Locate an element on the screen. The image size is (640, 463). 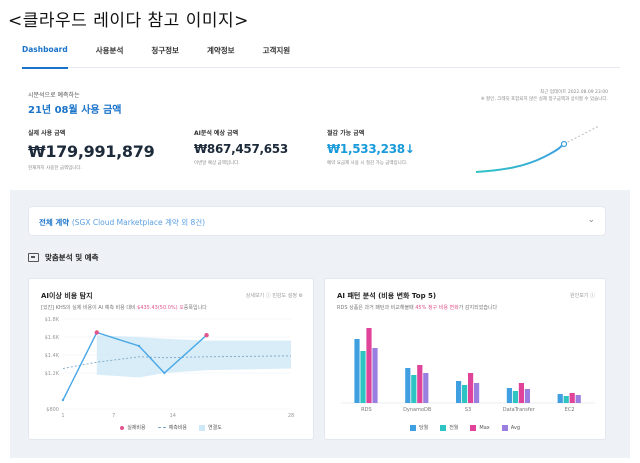
legend-item-avg: Avg is located at coordinates (510, 427).